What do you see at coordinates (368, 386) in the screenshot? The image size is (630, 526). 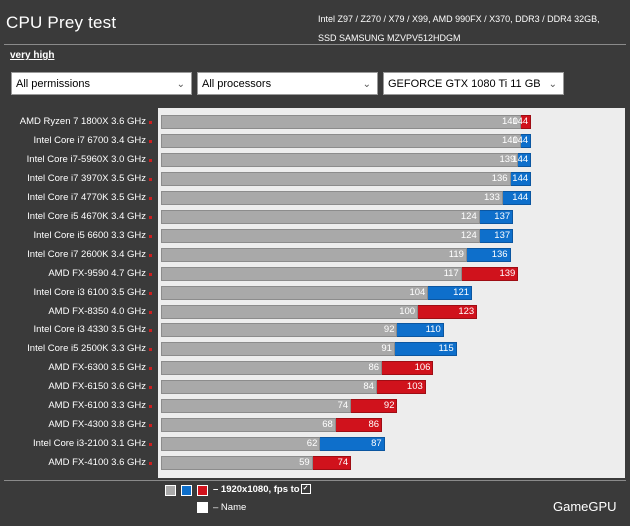 I see `data-label-min: 84` at bounding box center [368, 386].